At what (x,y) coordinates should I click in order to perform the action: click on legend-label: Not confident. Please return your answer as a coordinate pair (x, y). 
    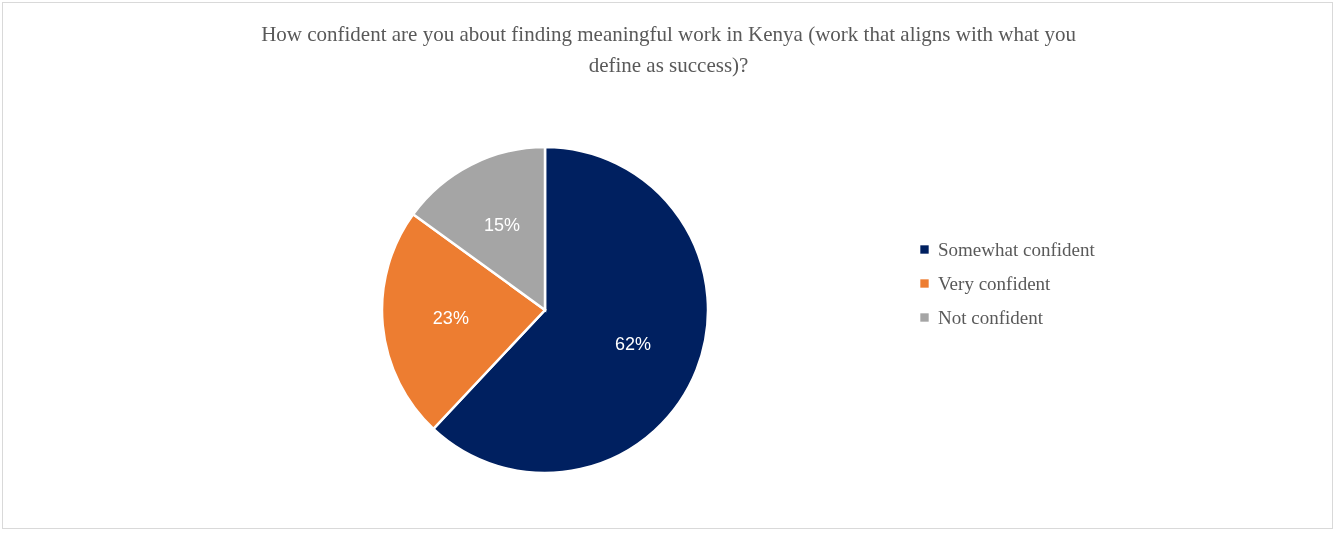
    Looking at the image, I should click on (991, 317).